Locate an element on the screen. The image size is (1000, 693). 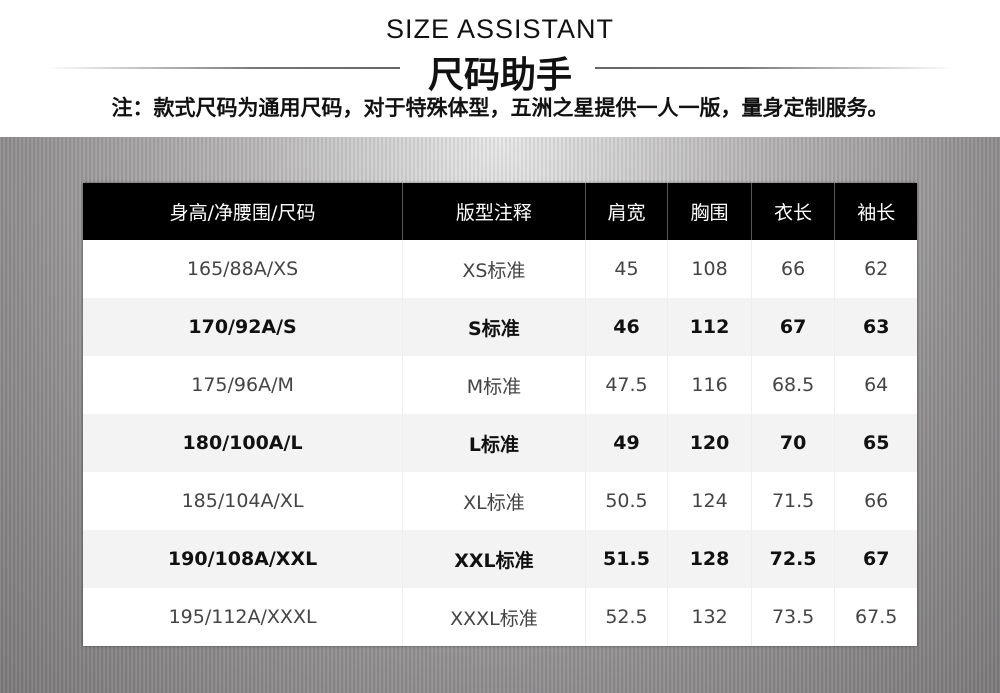
cell-shoulder: 51.5 is located at coordinates (626, 559).